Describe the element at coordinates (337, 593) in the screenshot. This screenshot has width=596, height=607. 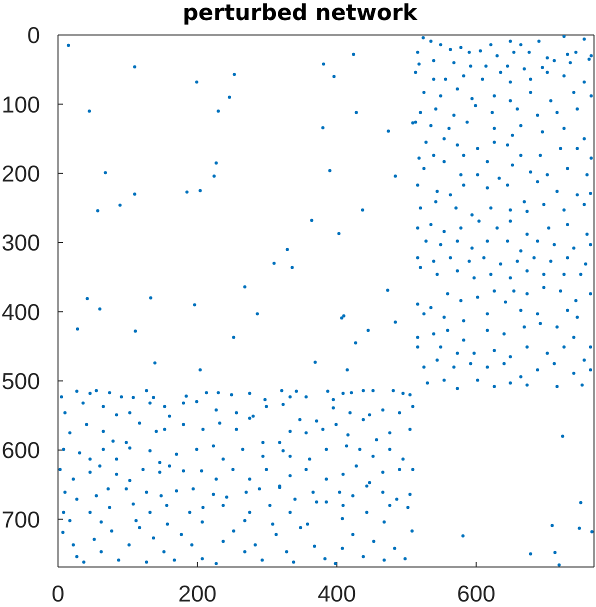
I see `x-tick-label: 400` at that location.